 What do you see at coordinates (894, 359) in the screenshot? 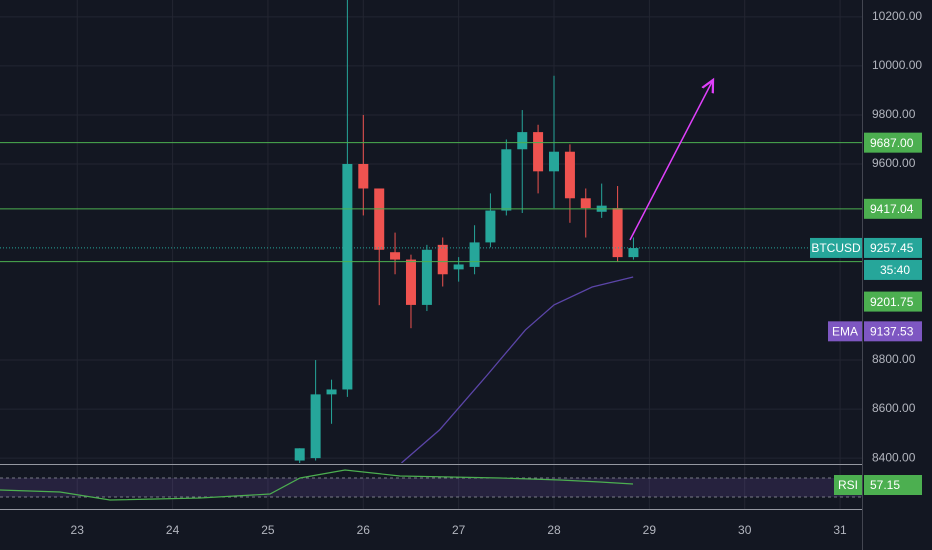
I see `y-tick-label: 8800.00` at bounding box center [894, 359].